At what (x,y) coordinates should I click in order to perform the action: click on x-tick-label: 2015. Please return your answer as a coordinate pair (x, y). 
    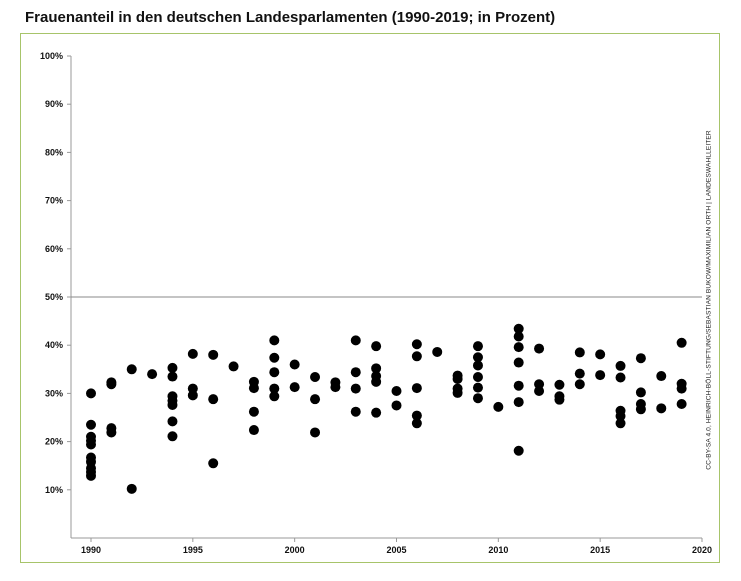
    Looking at the image, I should click on (600, 550).